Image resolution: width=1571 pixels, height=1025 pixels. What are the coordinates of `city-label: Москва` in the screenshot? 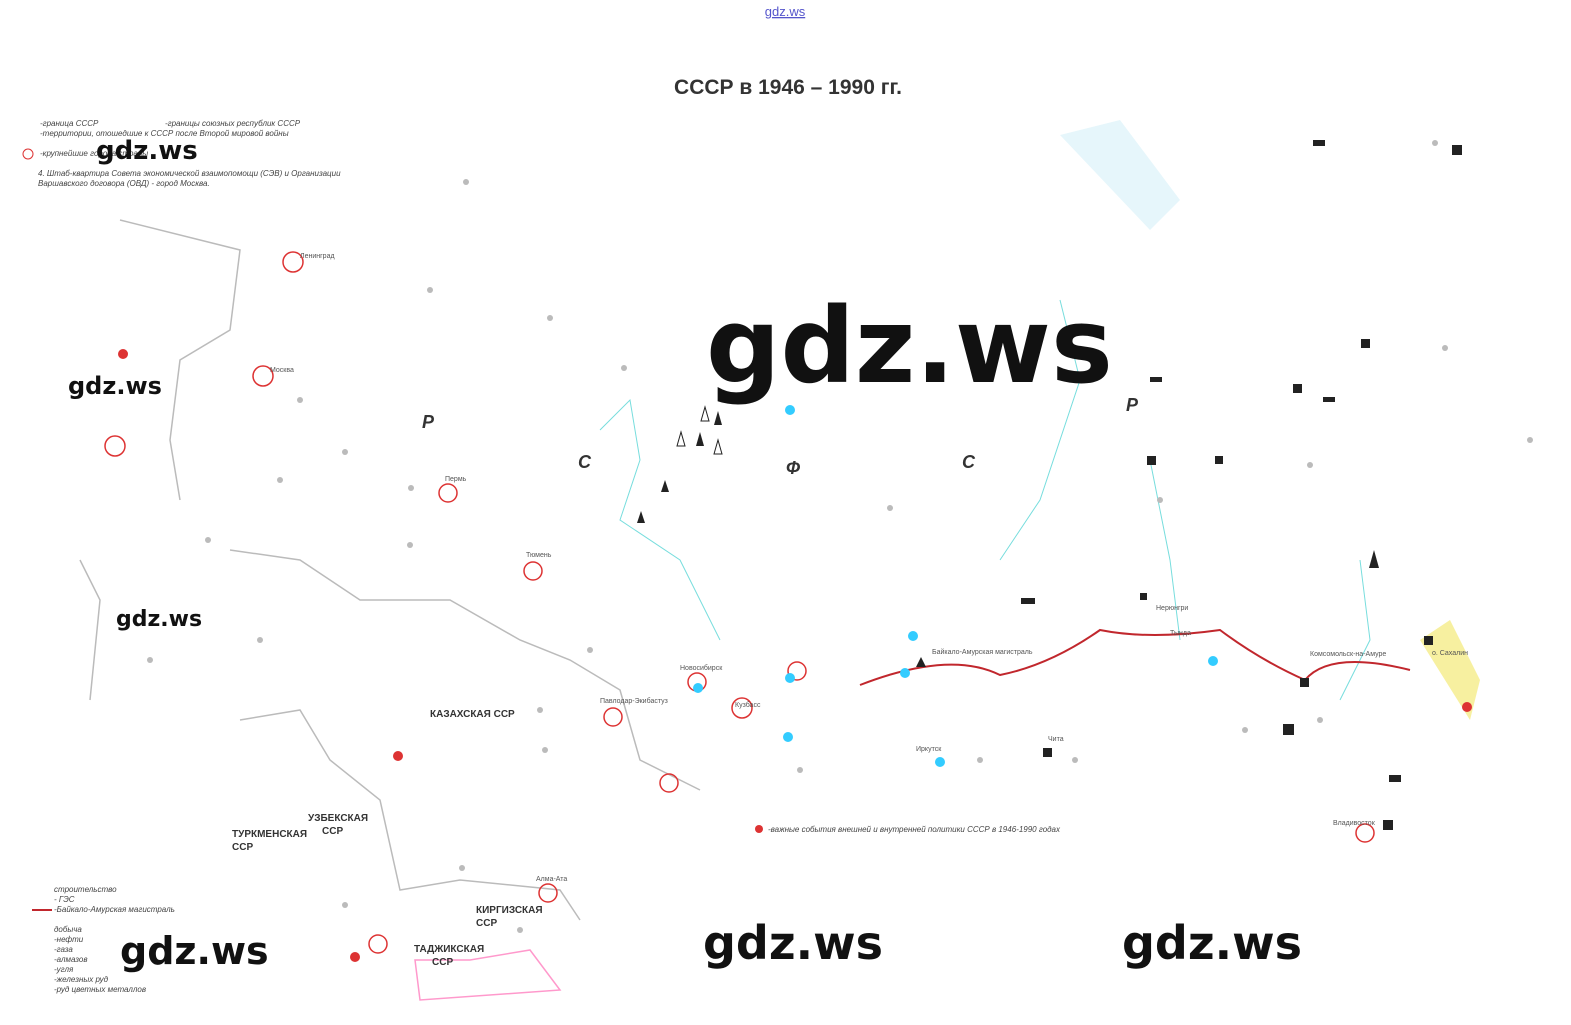 It's located at (282, 370).